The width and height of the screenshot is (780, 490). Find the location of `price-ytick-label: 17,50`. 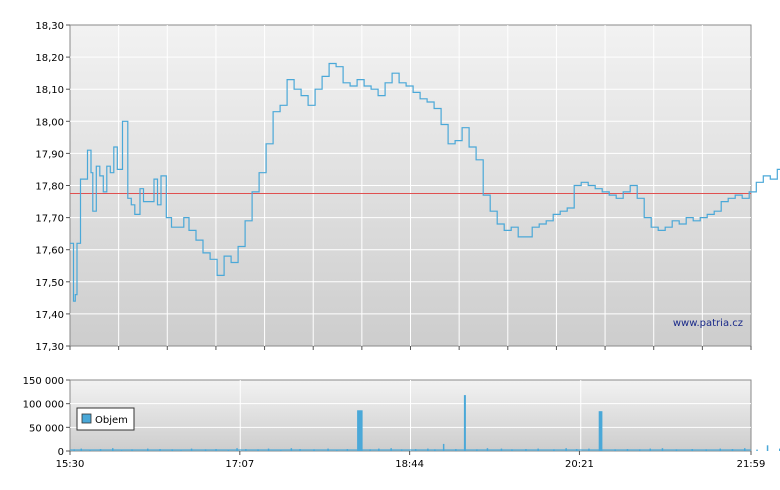

price-ytick-label: 17,50 is located at coordinates (49, 283).